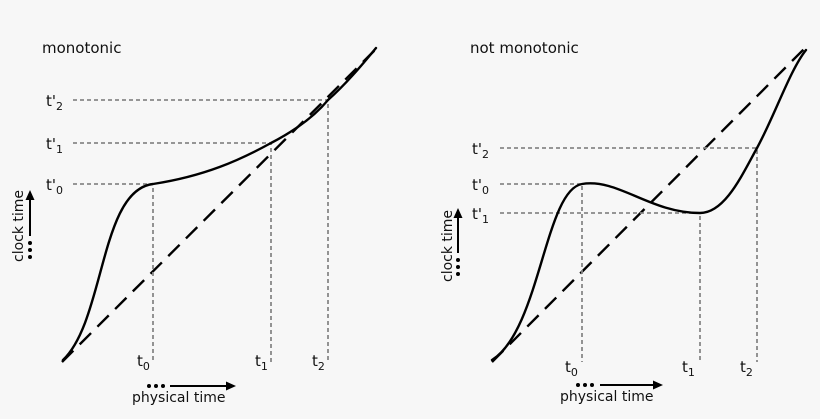  What do you see at coordinates (524, 48) in the screenshot?
I see `panel-title: not monotonic` at bounding box center [524, 48].